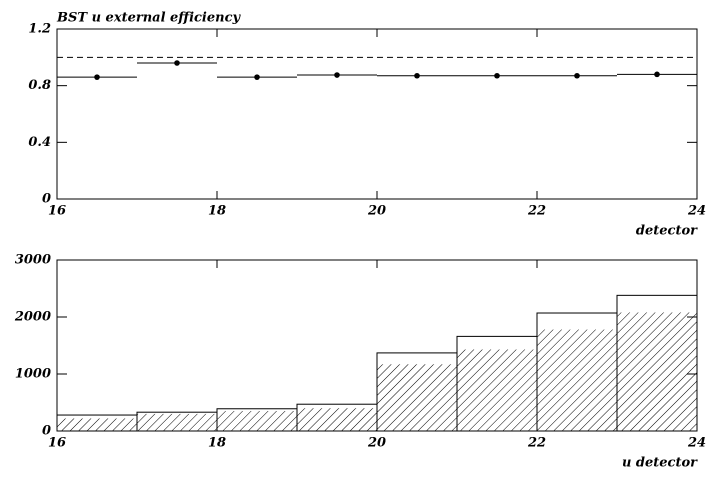 This screenshot has height=484, width=725. Describe the element at coordinates (660, 463) in the screenshot. I see `x-axis-label: u detector` at that location.